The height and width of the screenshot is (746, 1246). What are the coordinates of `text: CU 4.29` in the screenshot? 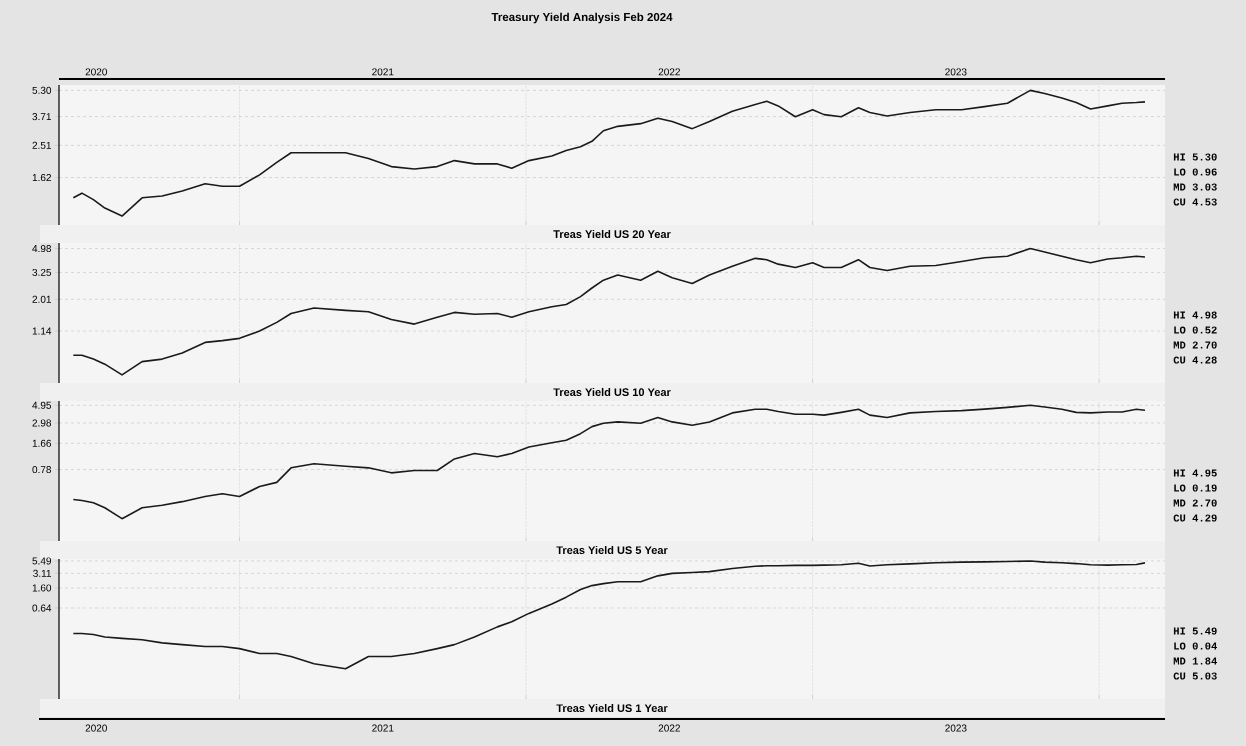 It's located at (1195, 518).